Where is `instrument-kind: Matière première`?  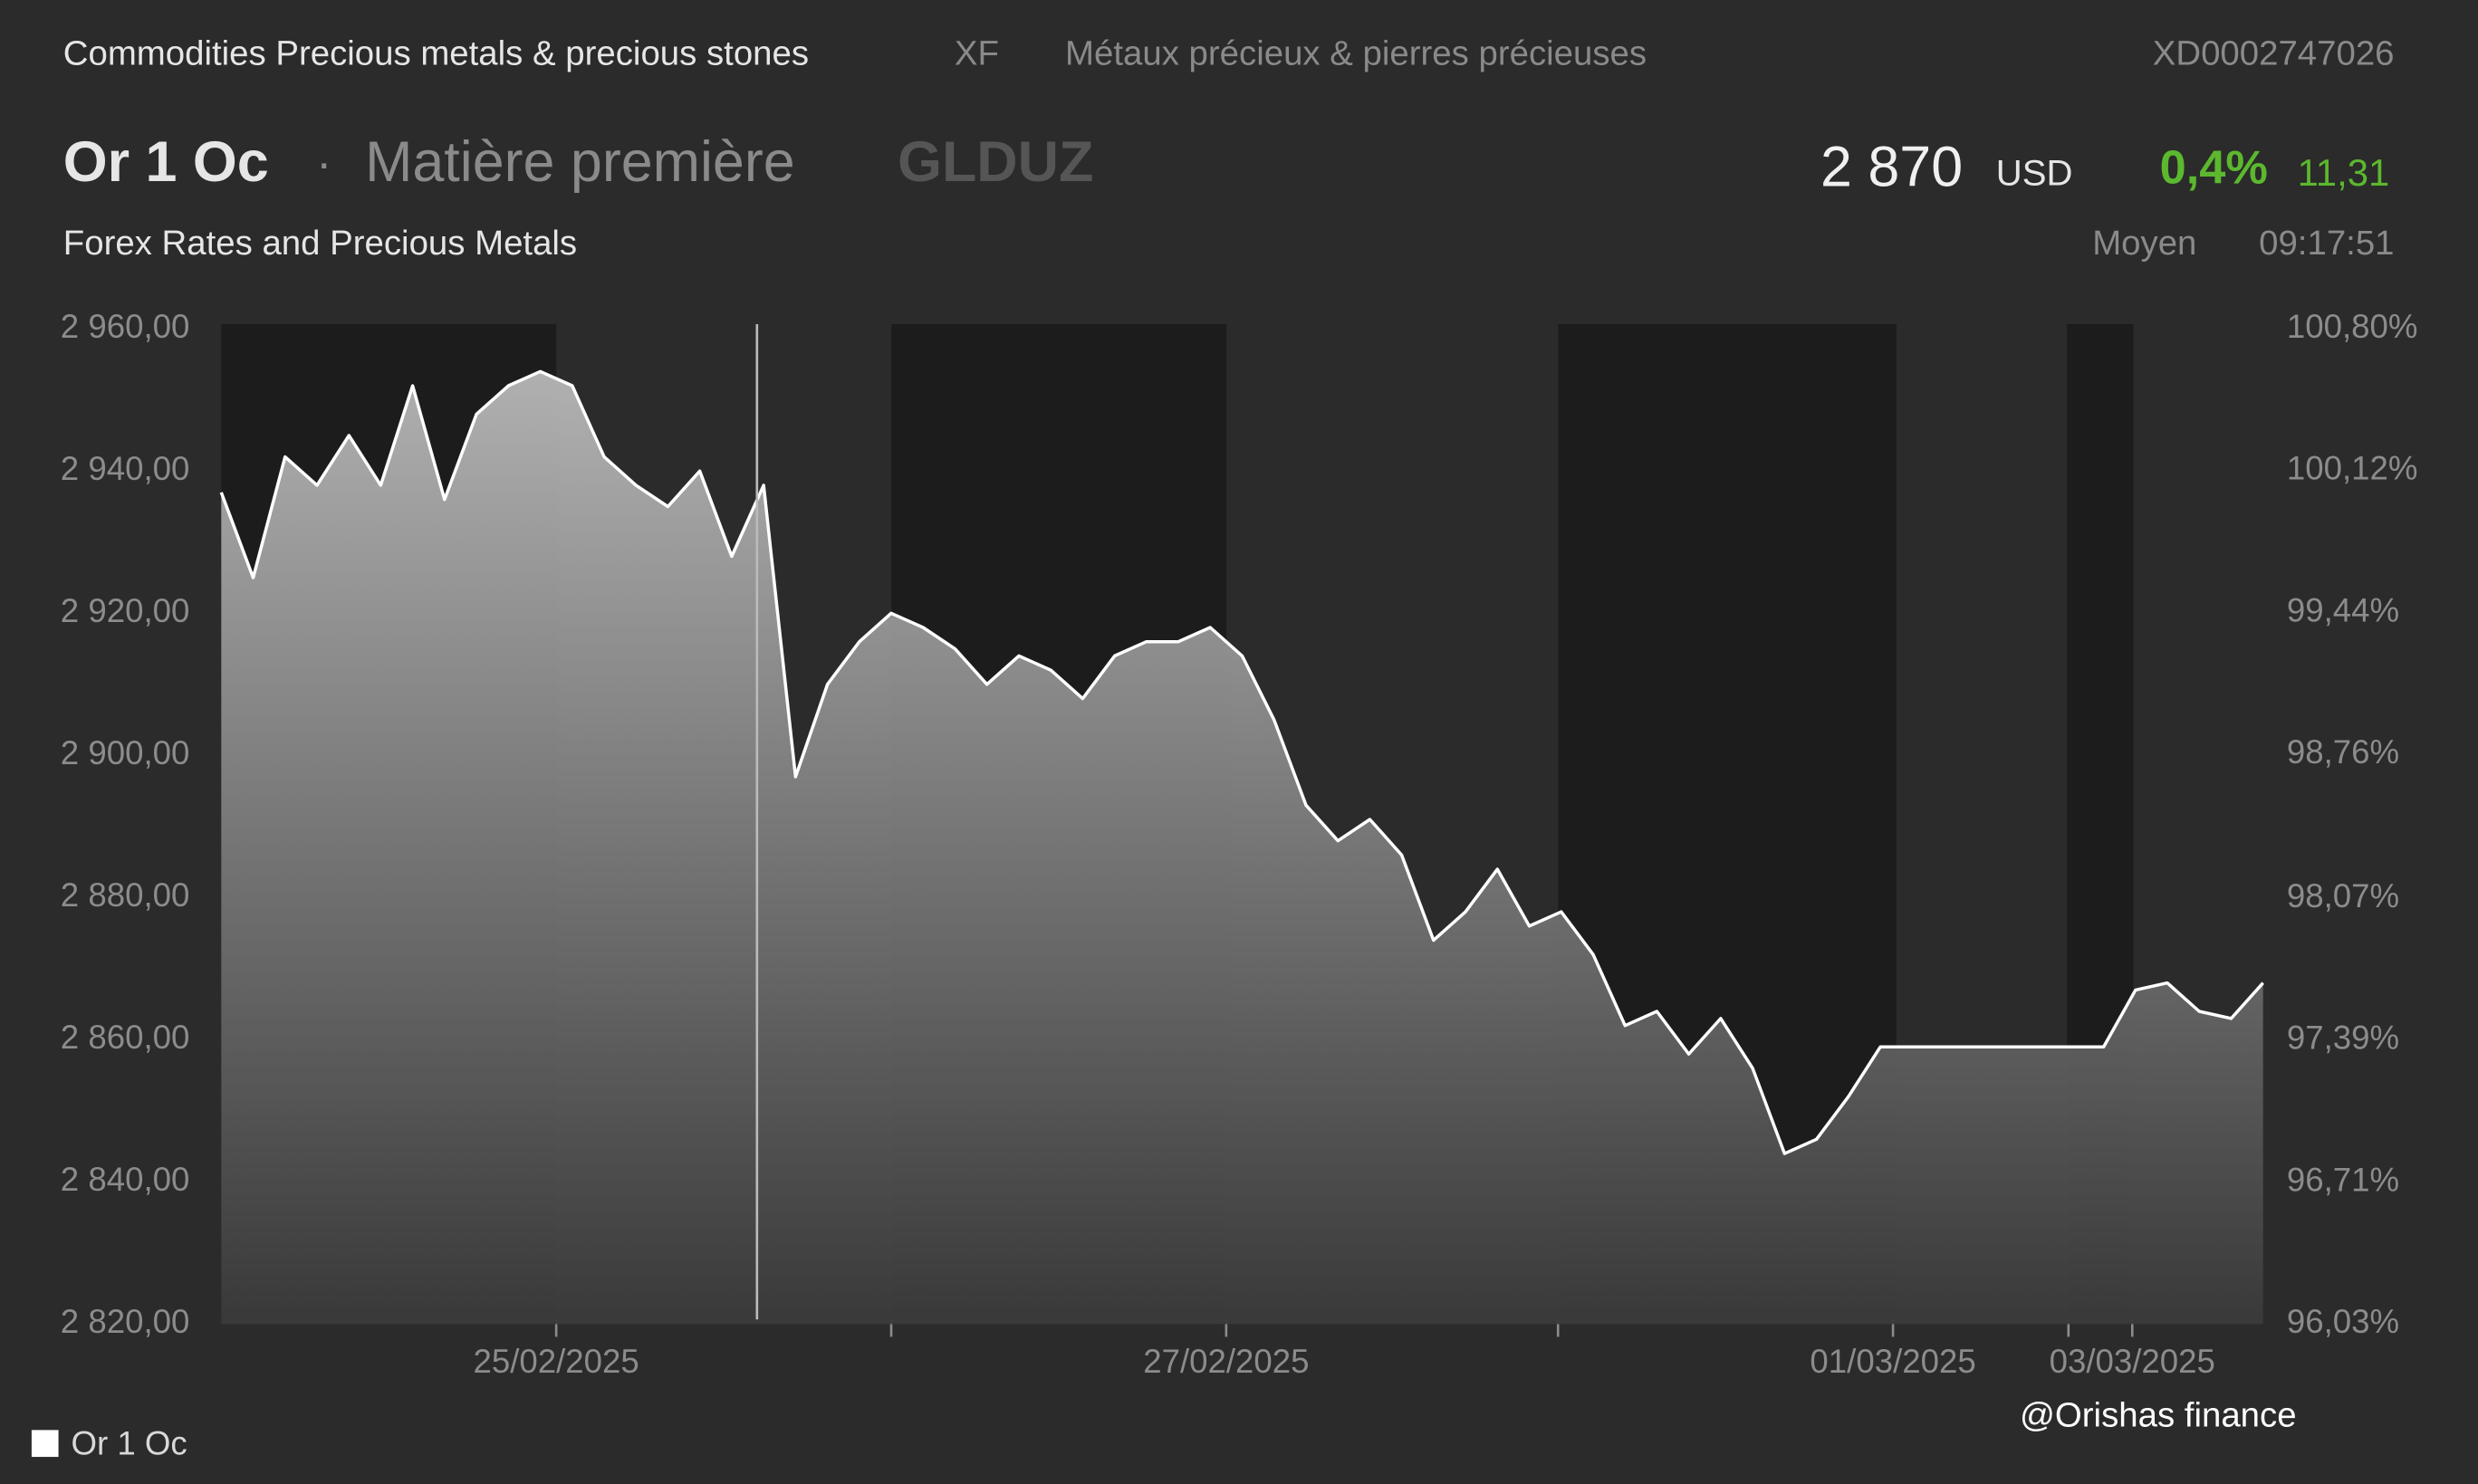 instrument-kind: Matière première is located at coordinates (580, 162).